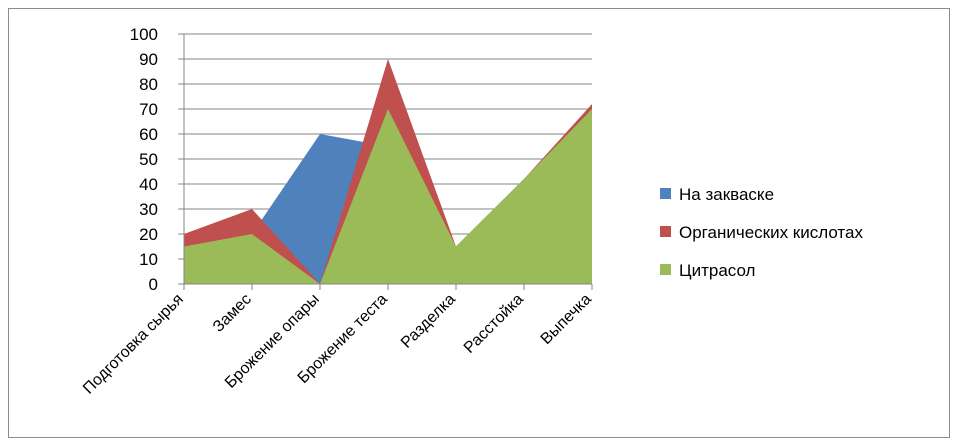 The width and height of the screenshot is (960, 448). I want to click on y-tick-labels: 0 10 20 30 40 50 60 70 80 90 100, so click(144, 159).